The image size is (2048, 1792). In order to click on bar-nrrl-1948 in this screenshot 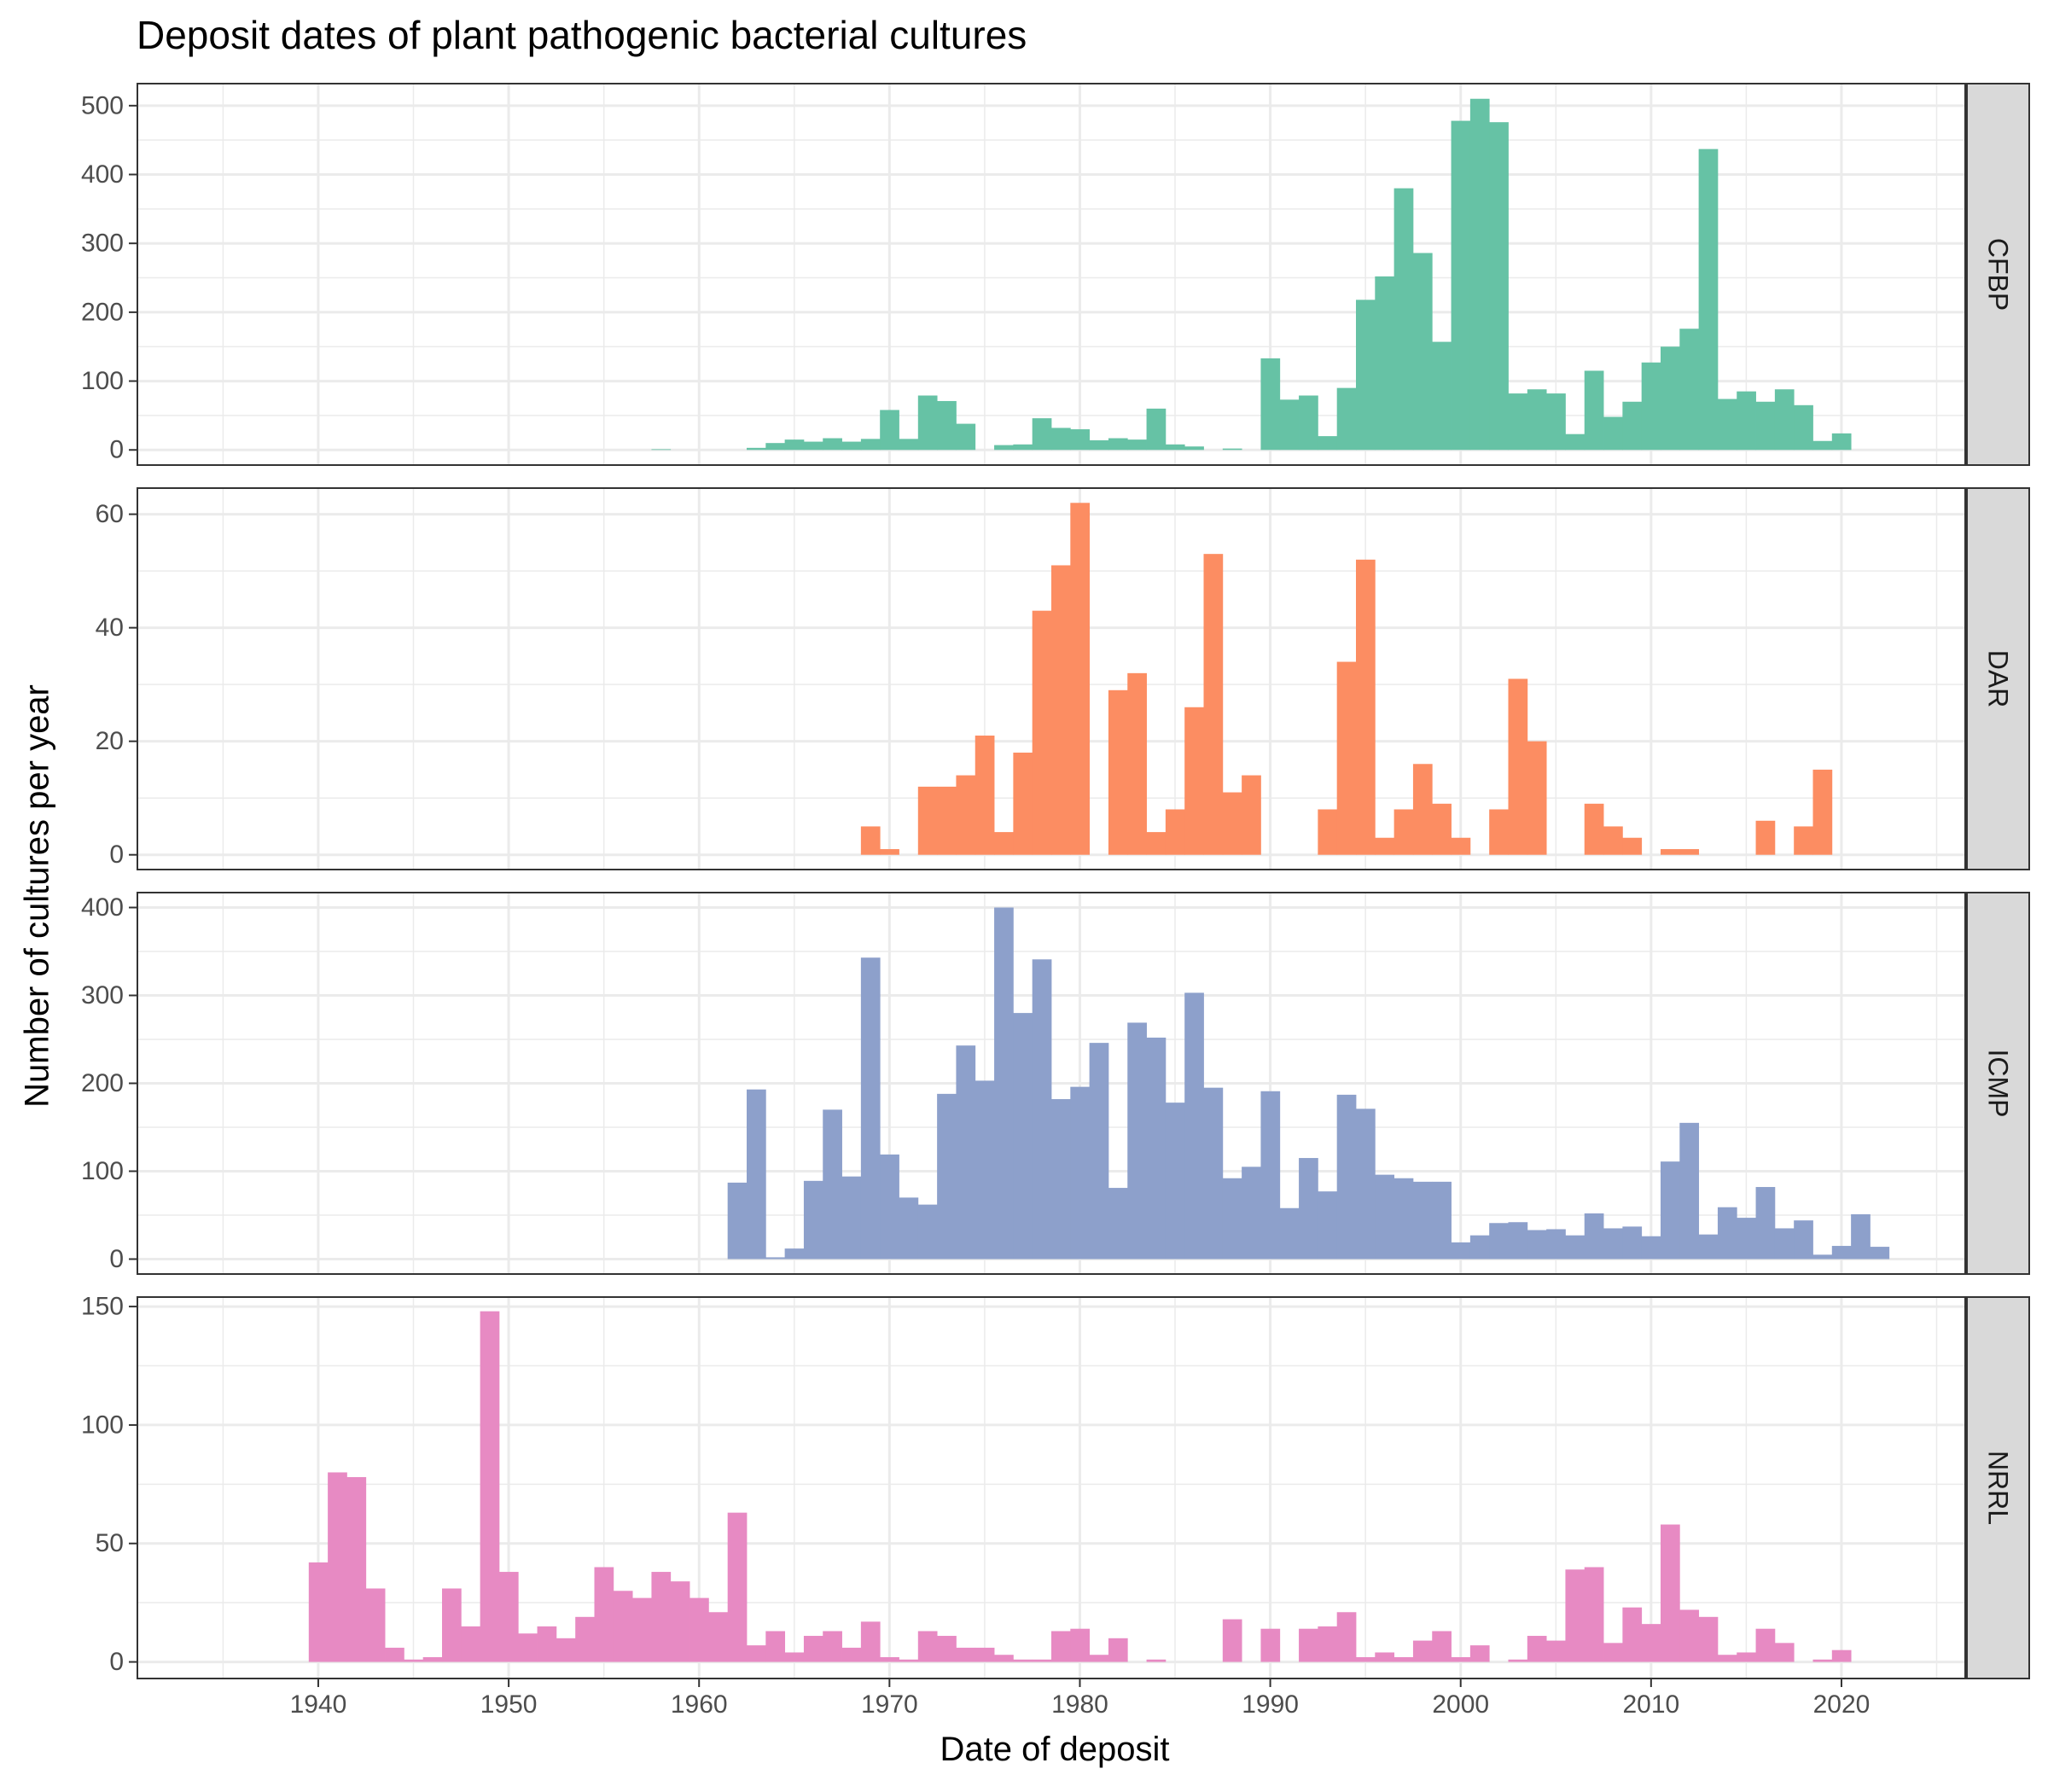, I will do `click(471, 1644)`.